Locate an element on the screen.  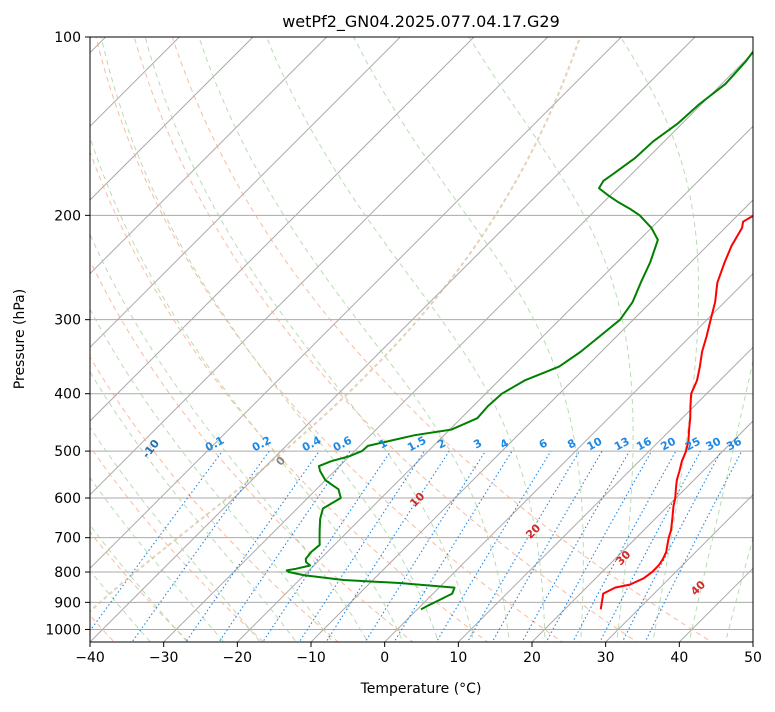
x-tick-label: 0 is located at coordinates (384, 658).